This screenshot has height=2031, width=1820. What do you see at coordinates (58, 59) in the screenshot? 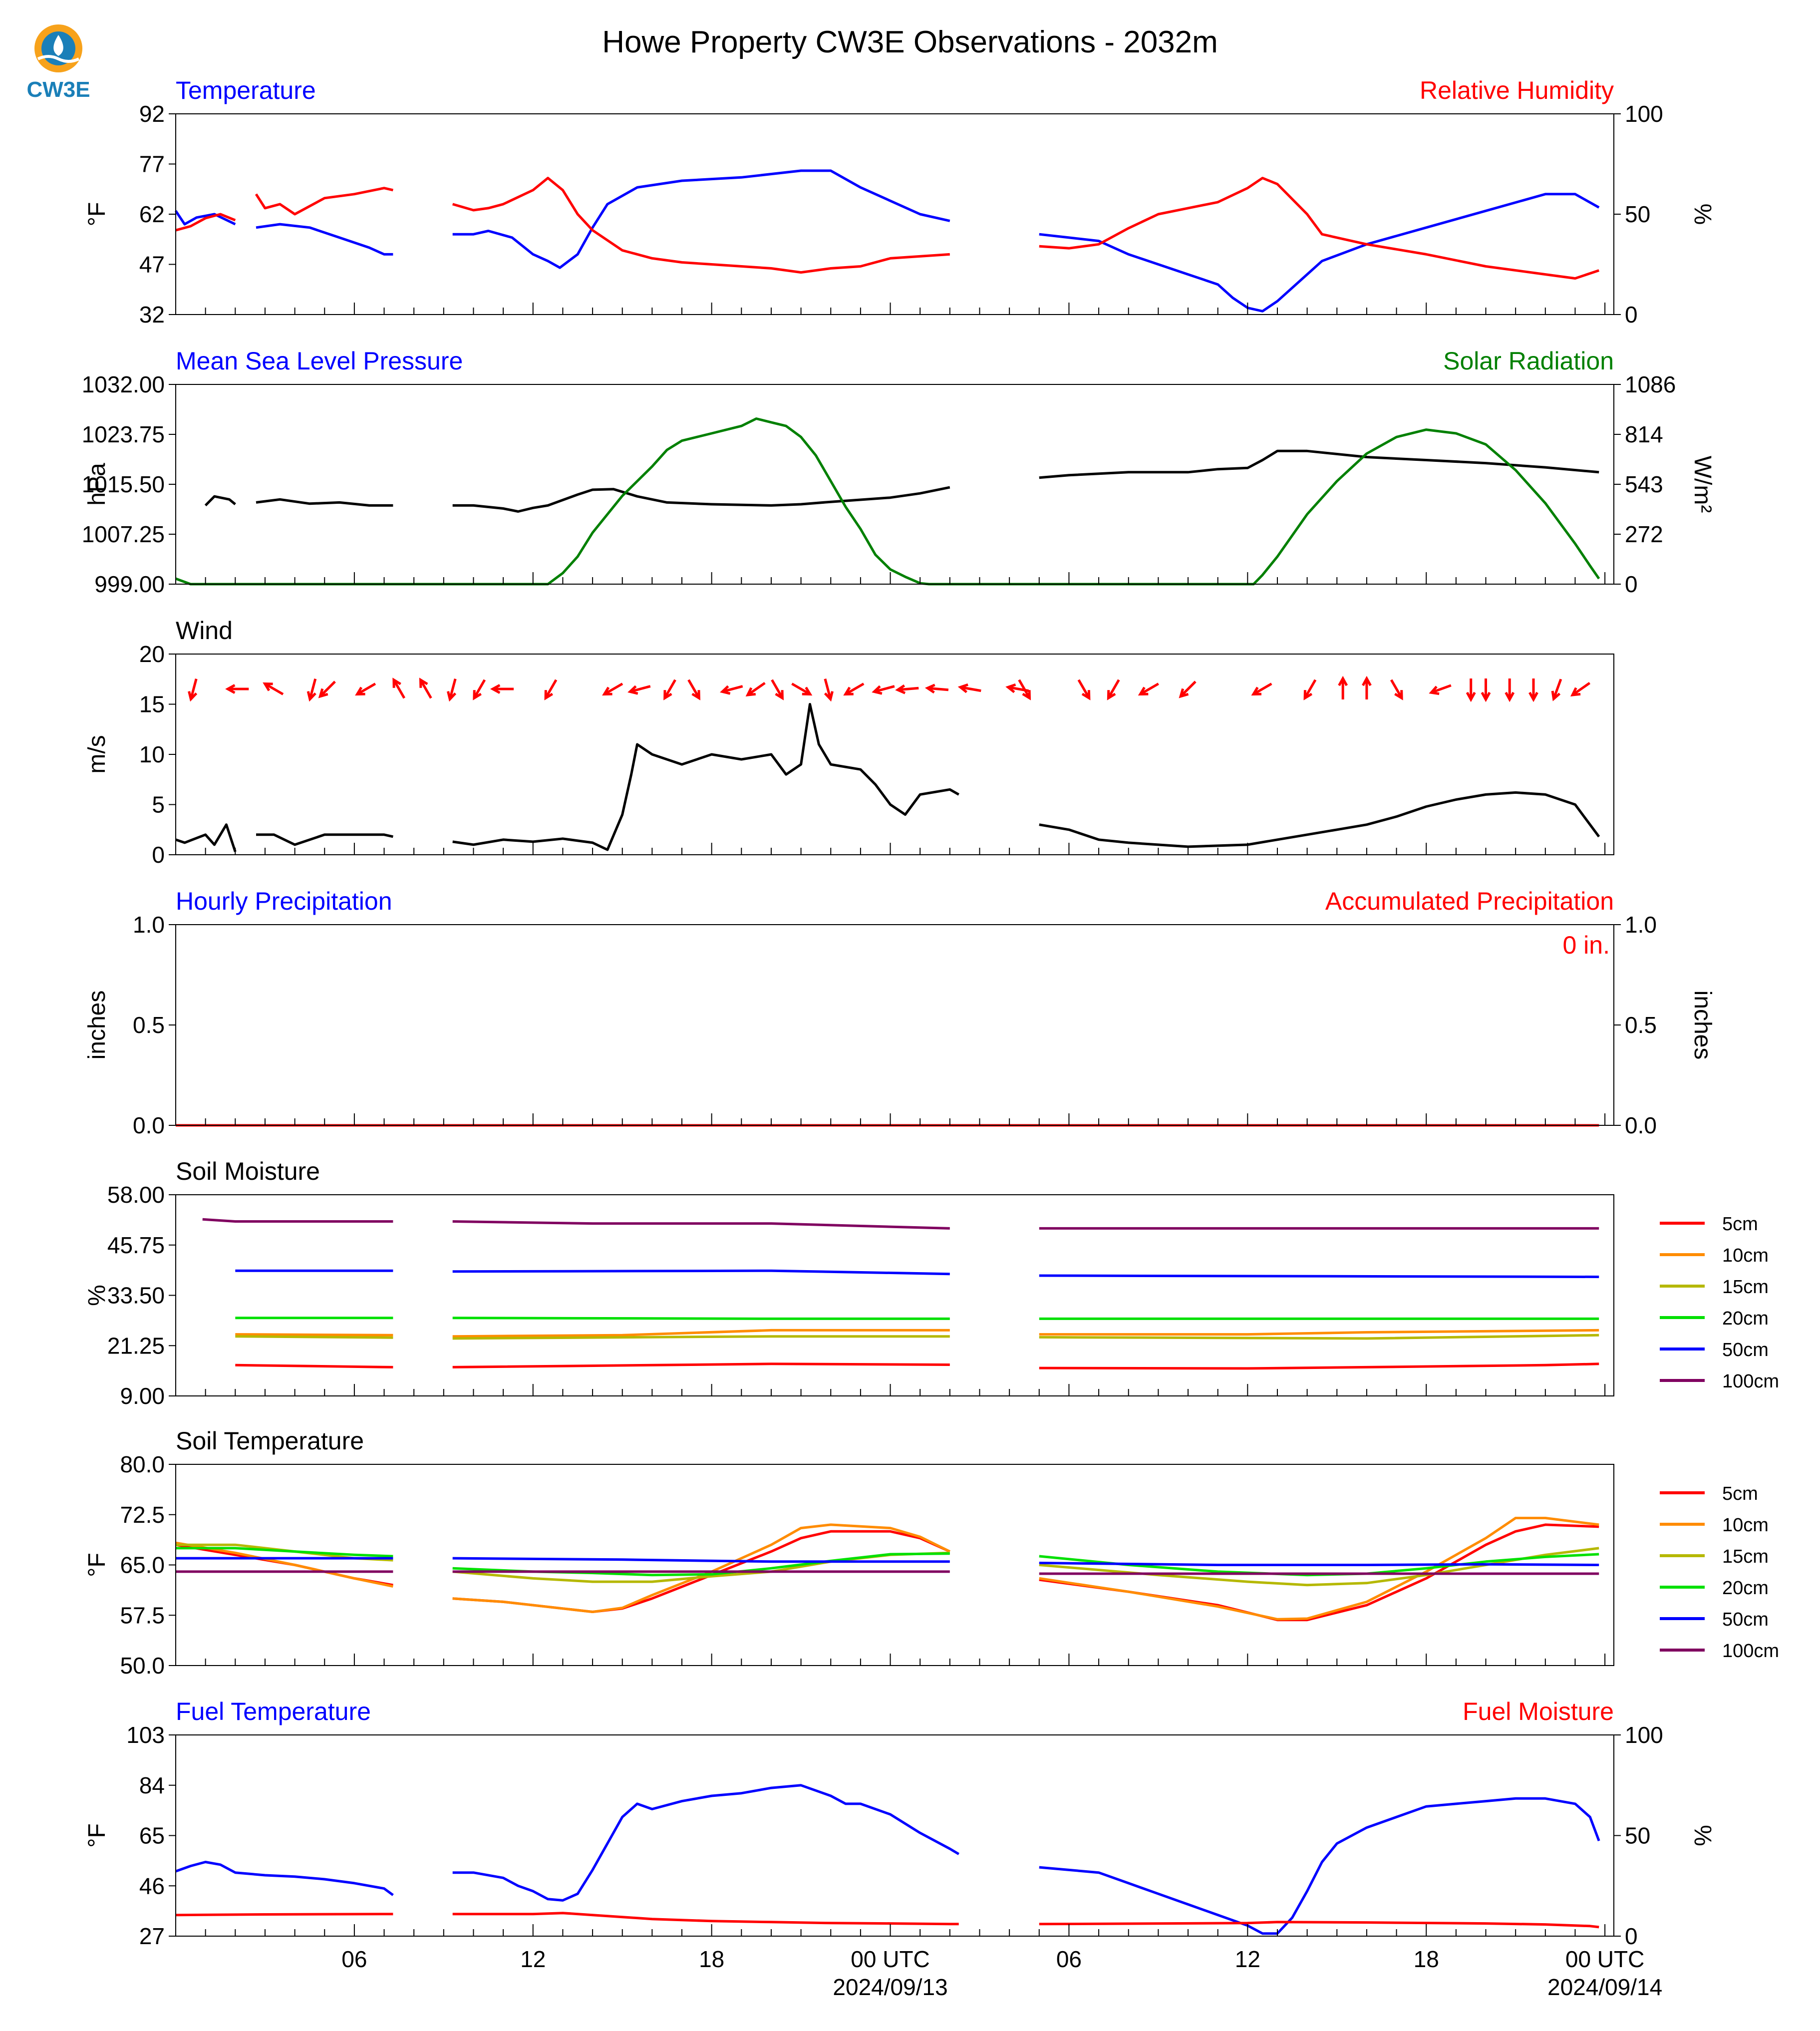
I see `logo-wave-icon` at bounding box center [58, 59].